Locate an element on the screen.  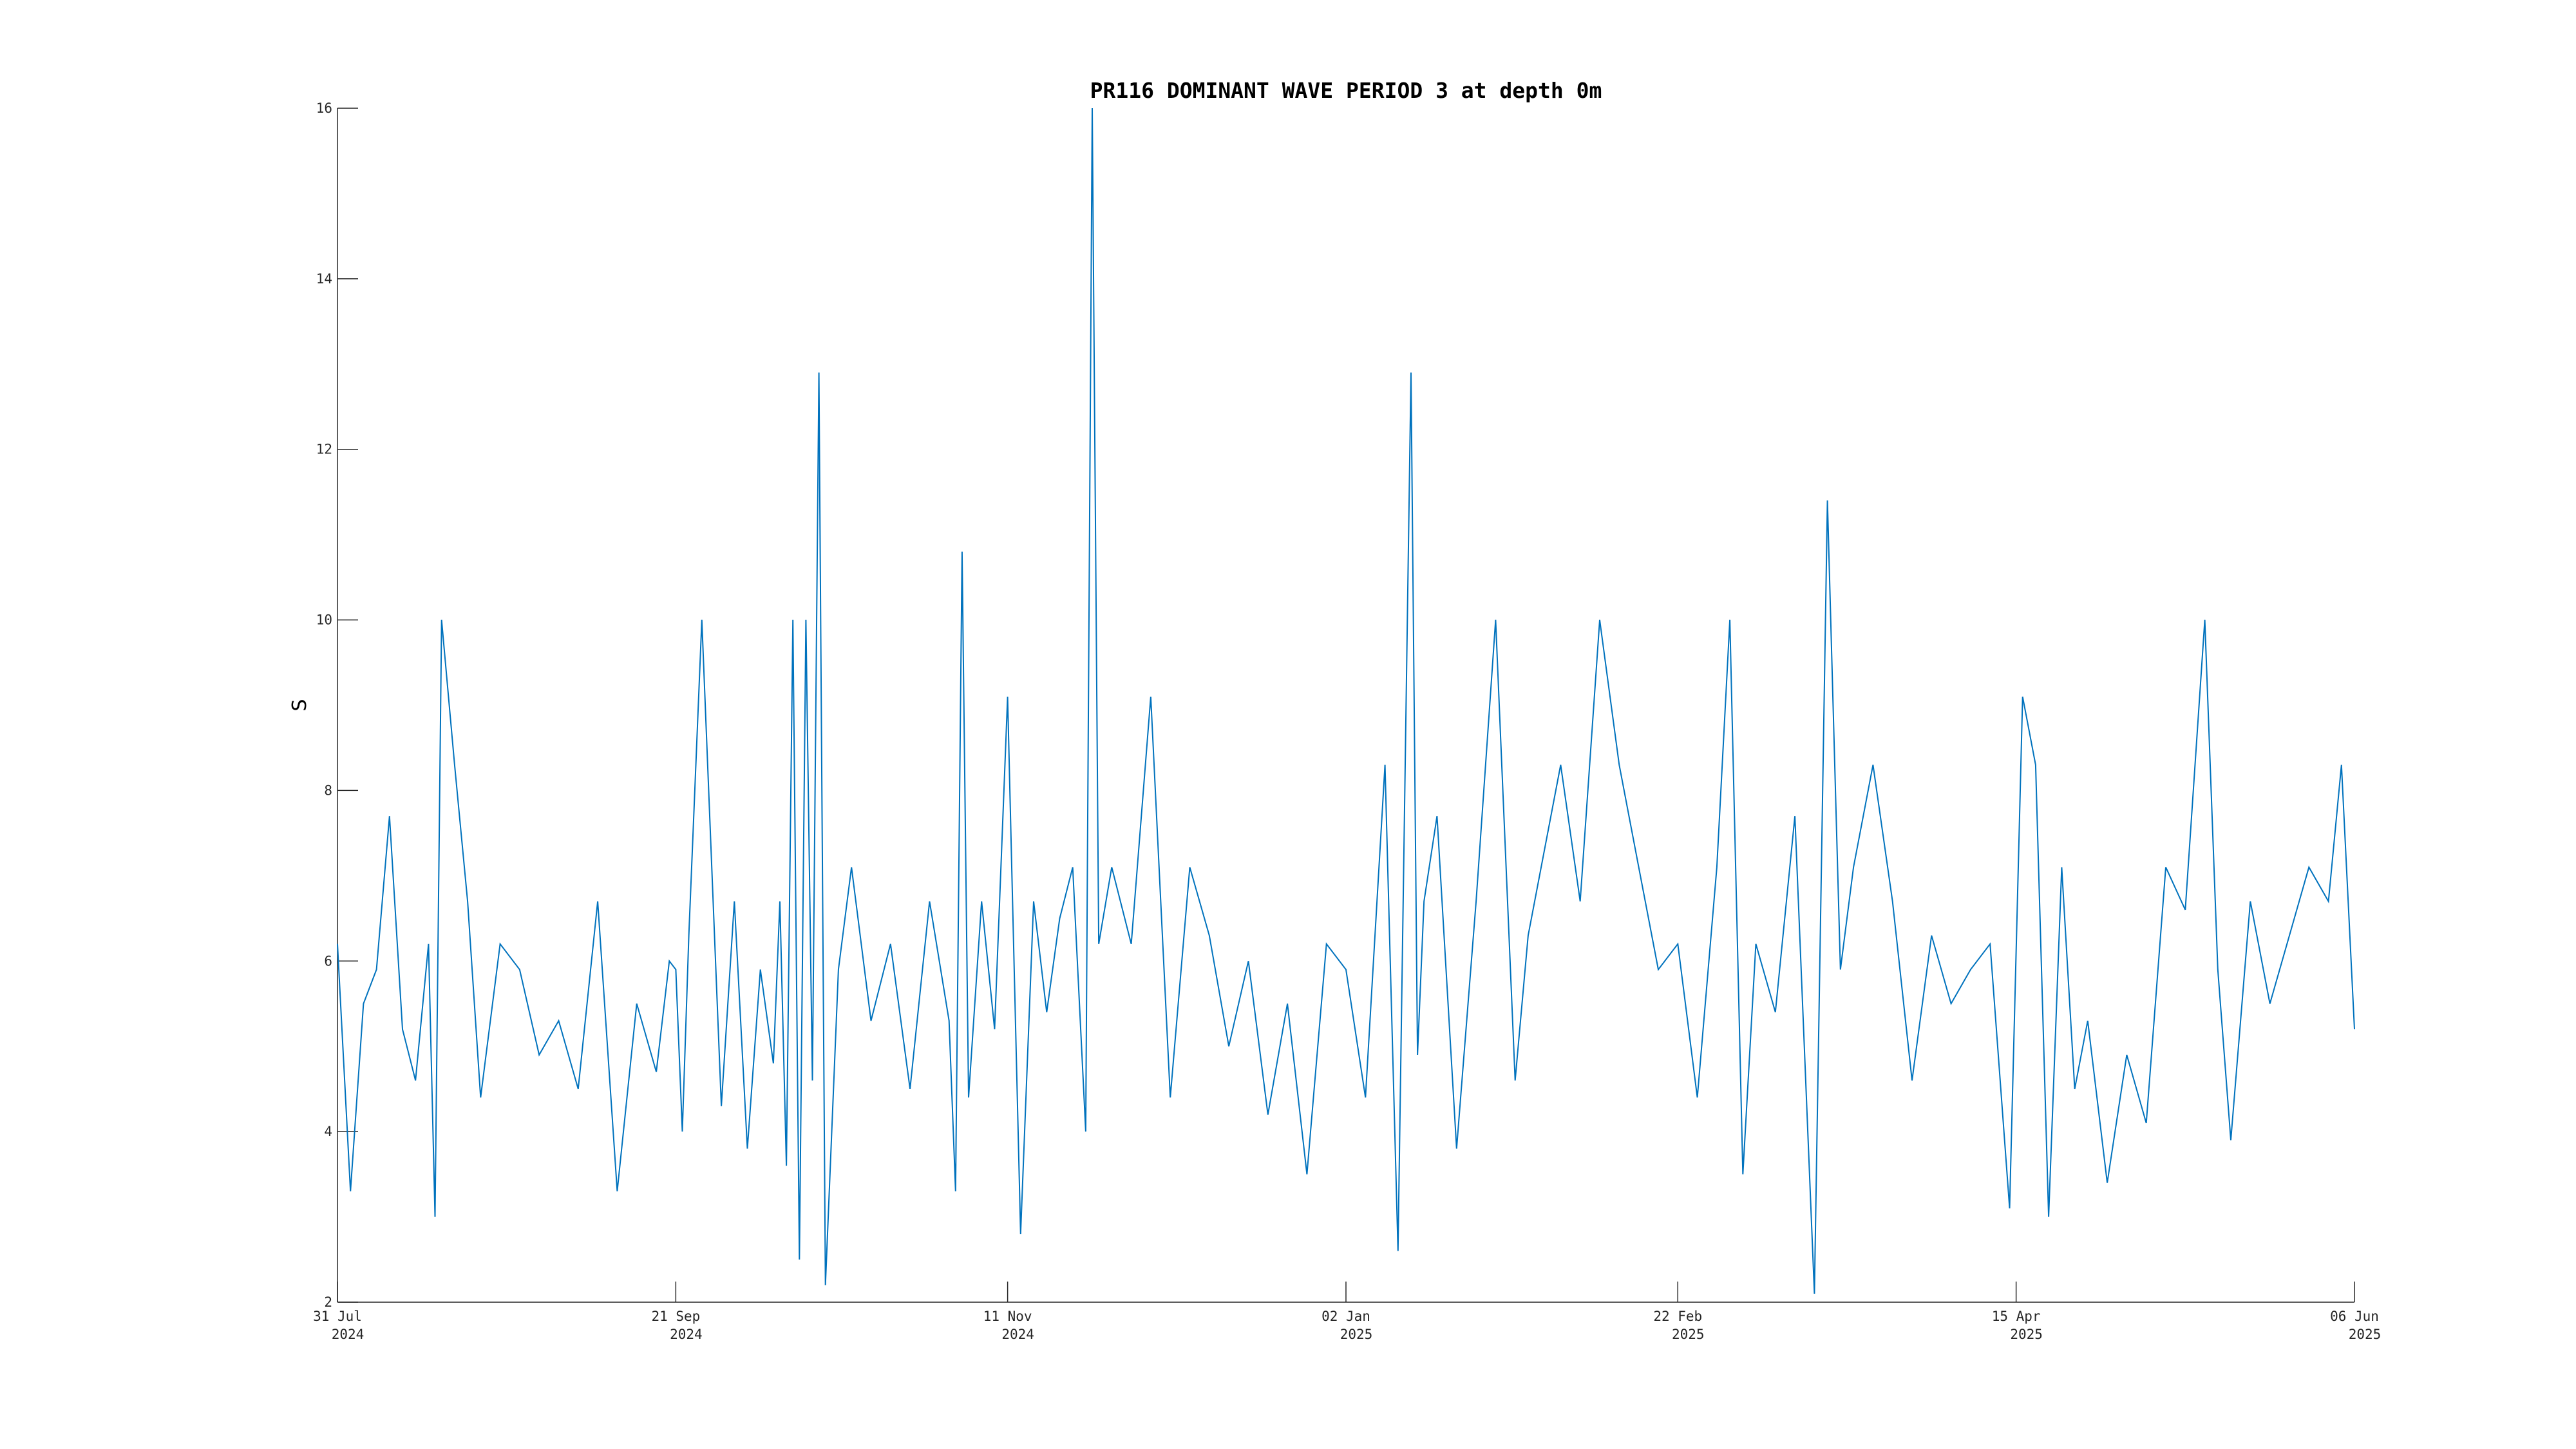
y-tick-label: 4 is located at coordinates (328, 1131).